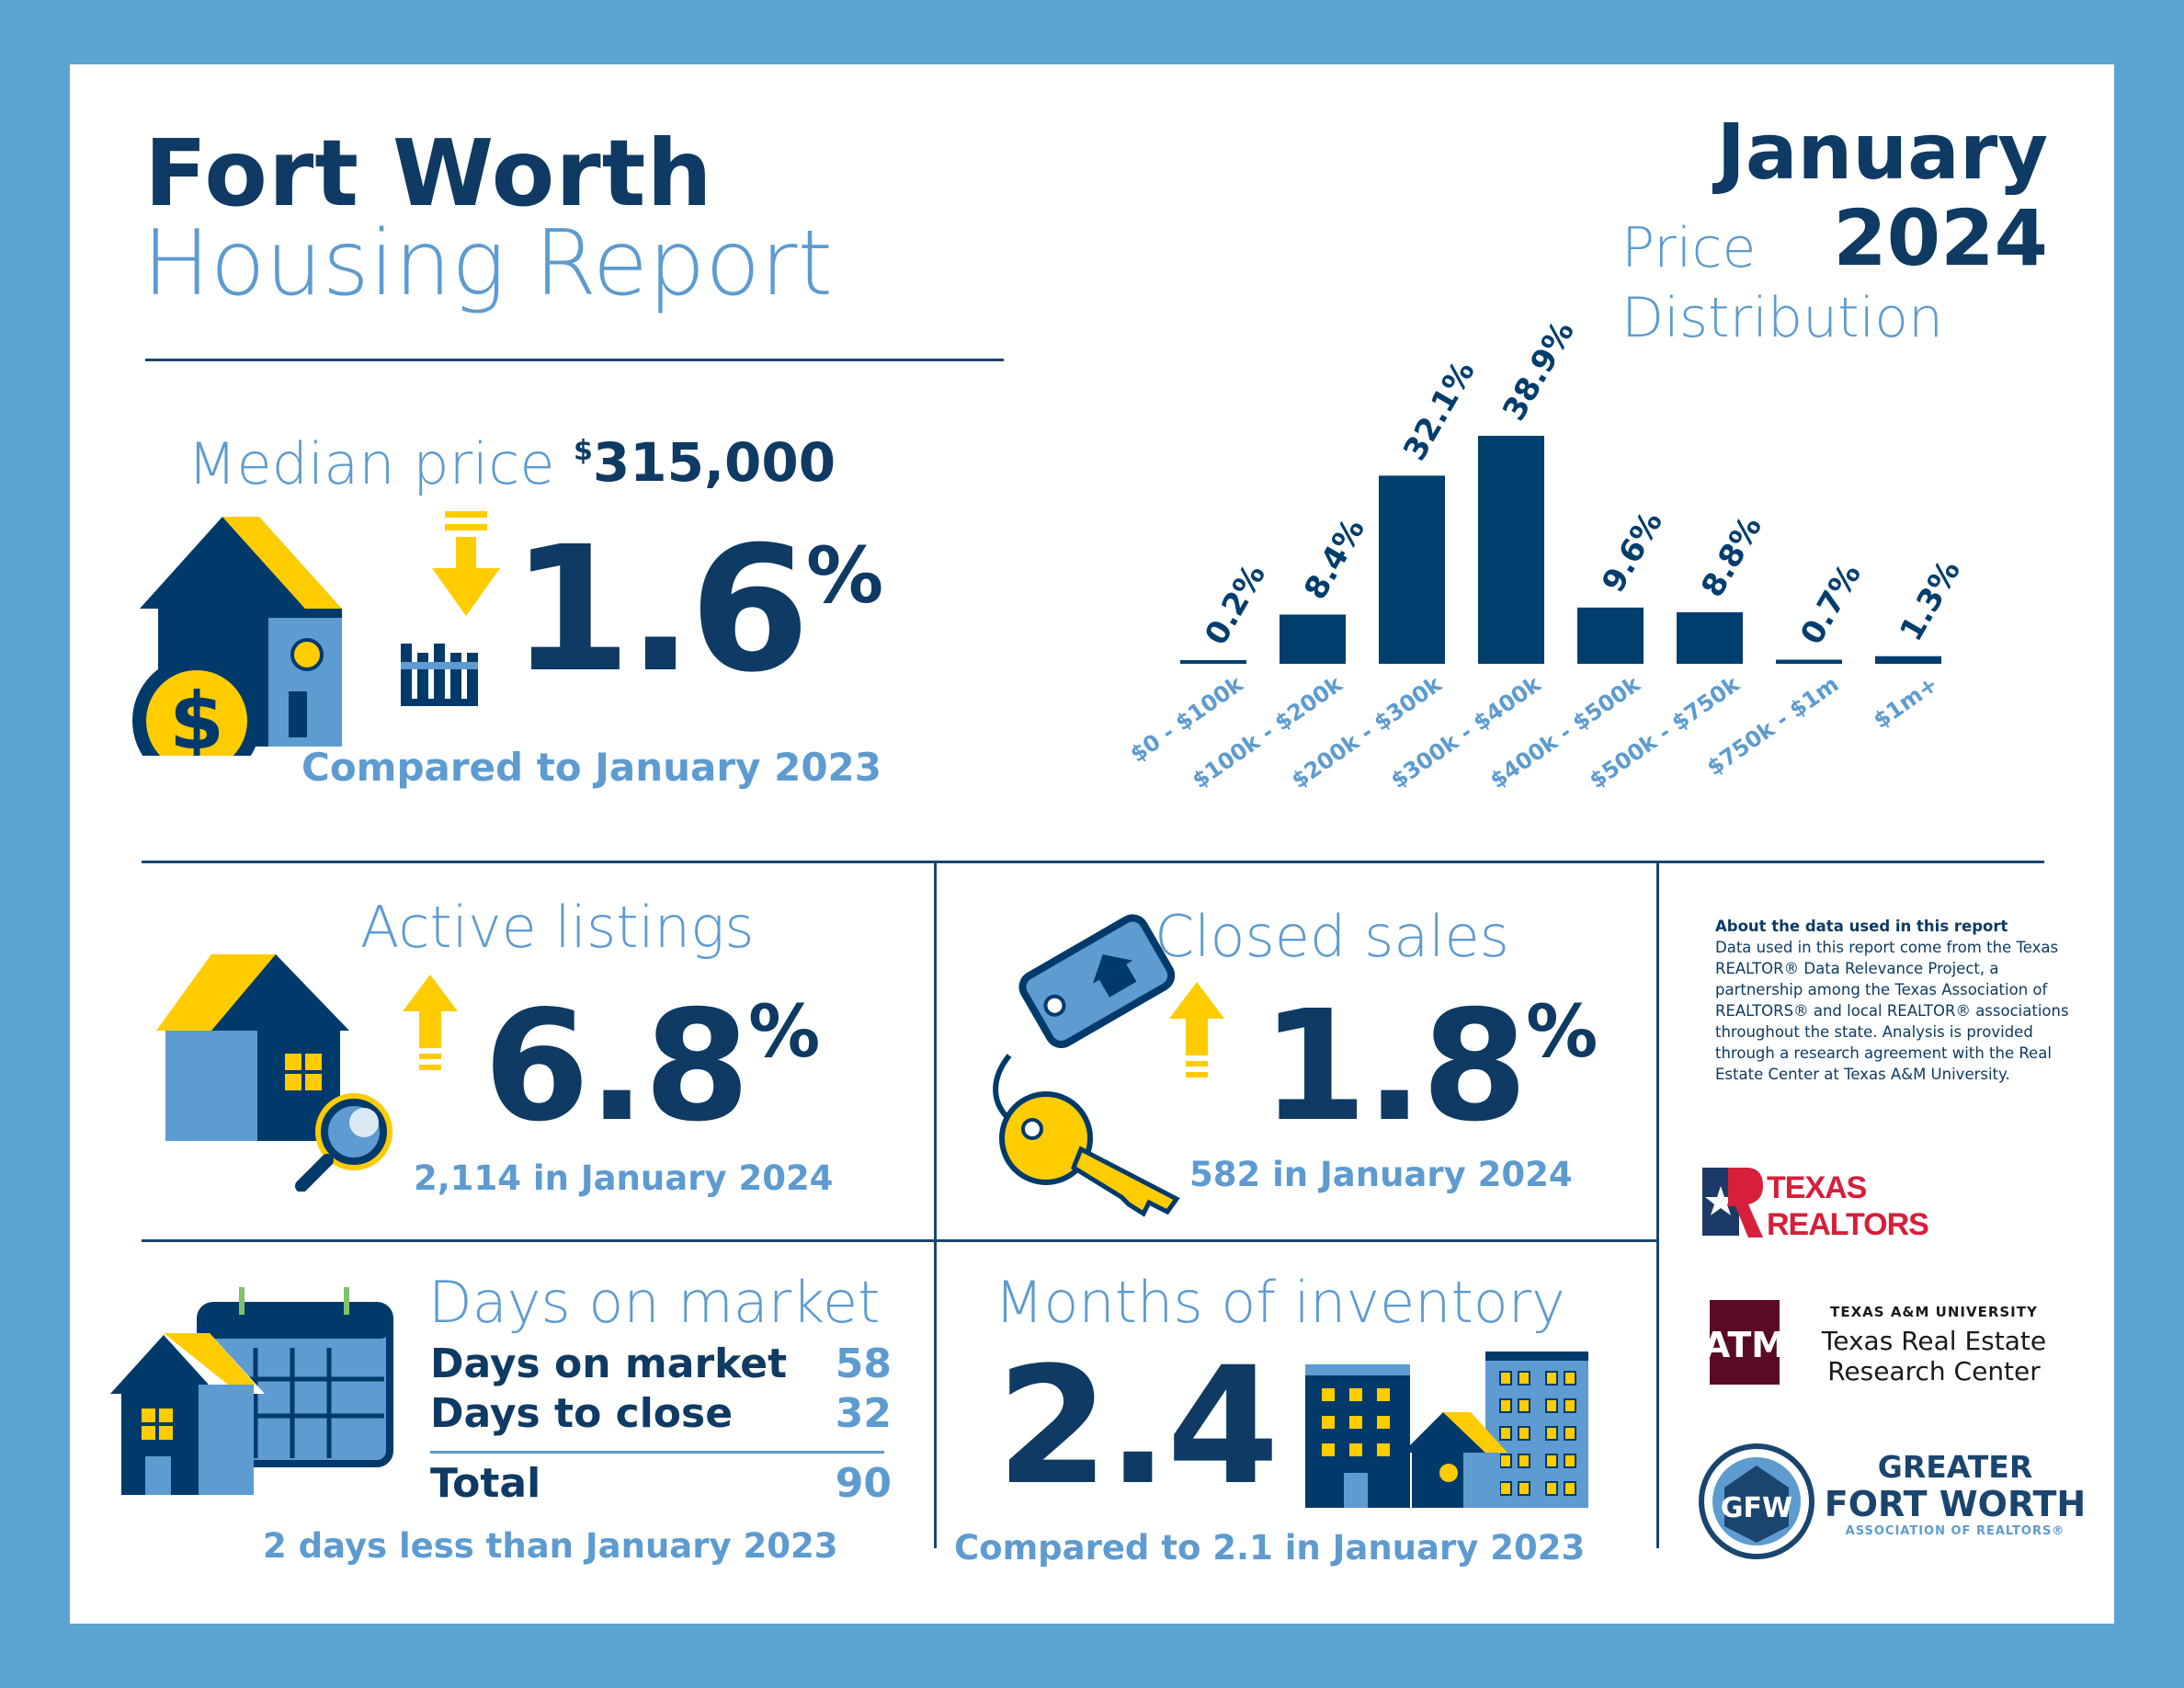 Image resolution: width=2184 pixels, height=1688 pixels. Describe the element at coordinates (1817, 1187) in the screenshot. I see `texas-realtors-line1: TEXAS` at that location.